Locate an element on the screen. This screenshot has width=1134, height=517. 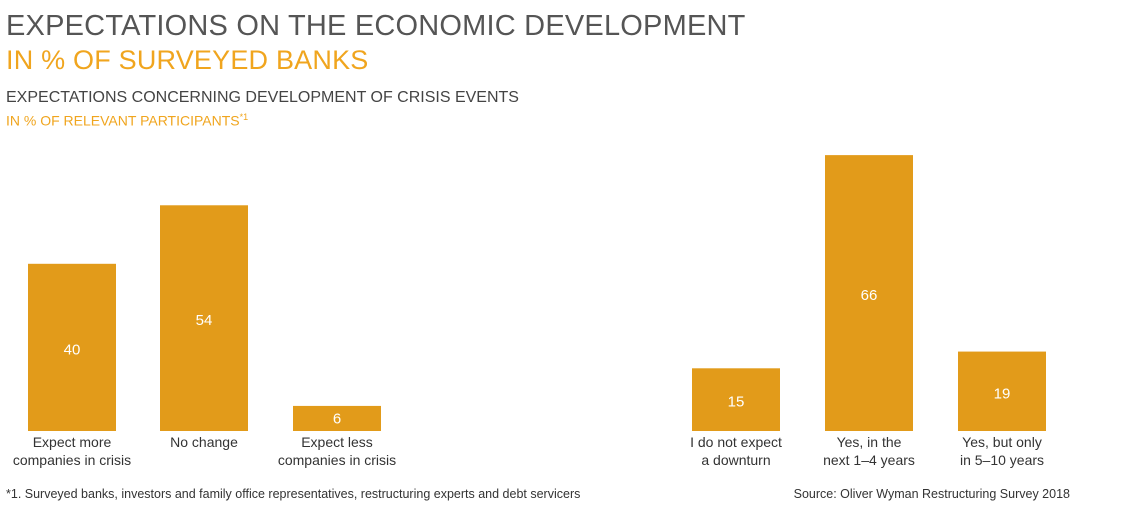
chart-subtitle-unit: IN % OF RELEVANT PARTICIPANTS*1 is located at coordinates (127, 120).